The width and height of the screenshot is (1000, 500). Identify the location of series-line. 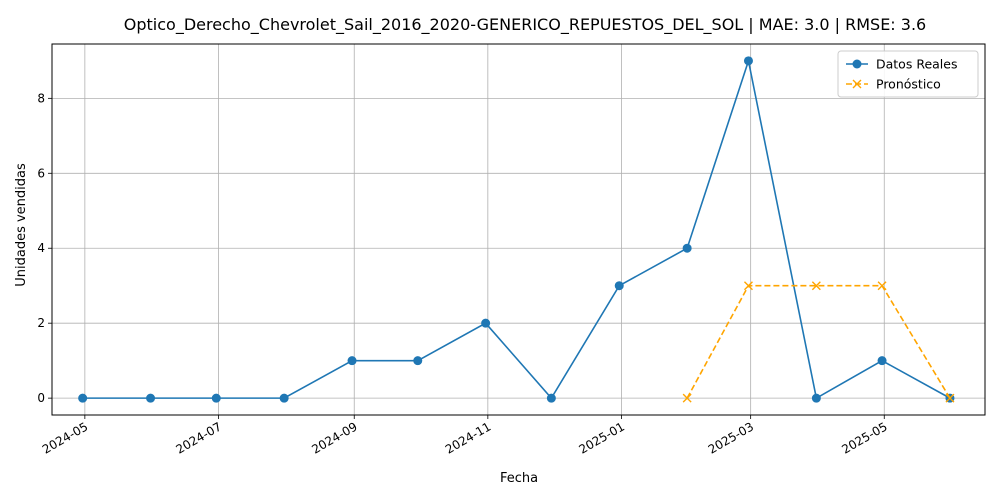
(818, 341).